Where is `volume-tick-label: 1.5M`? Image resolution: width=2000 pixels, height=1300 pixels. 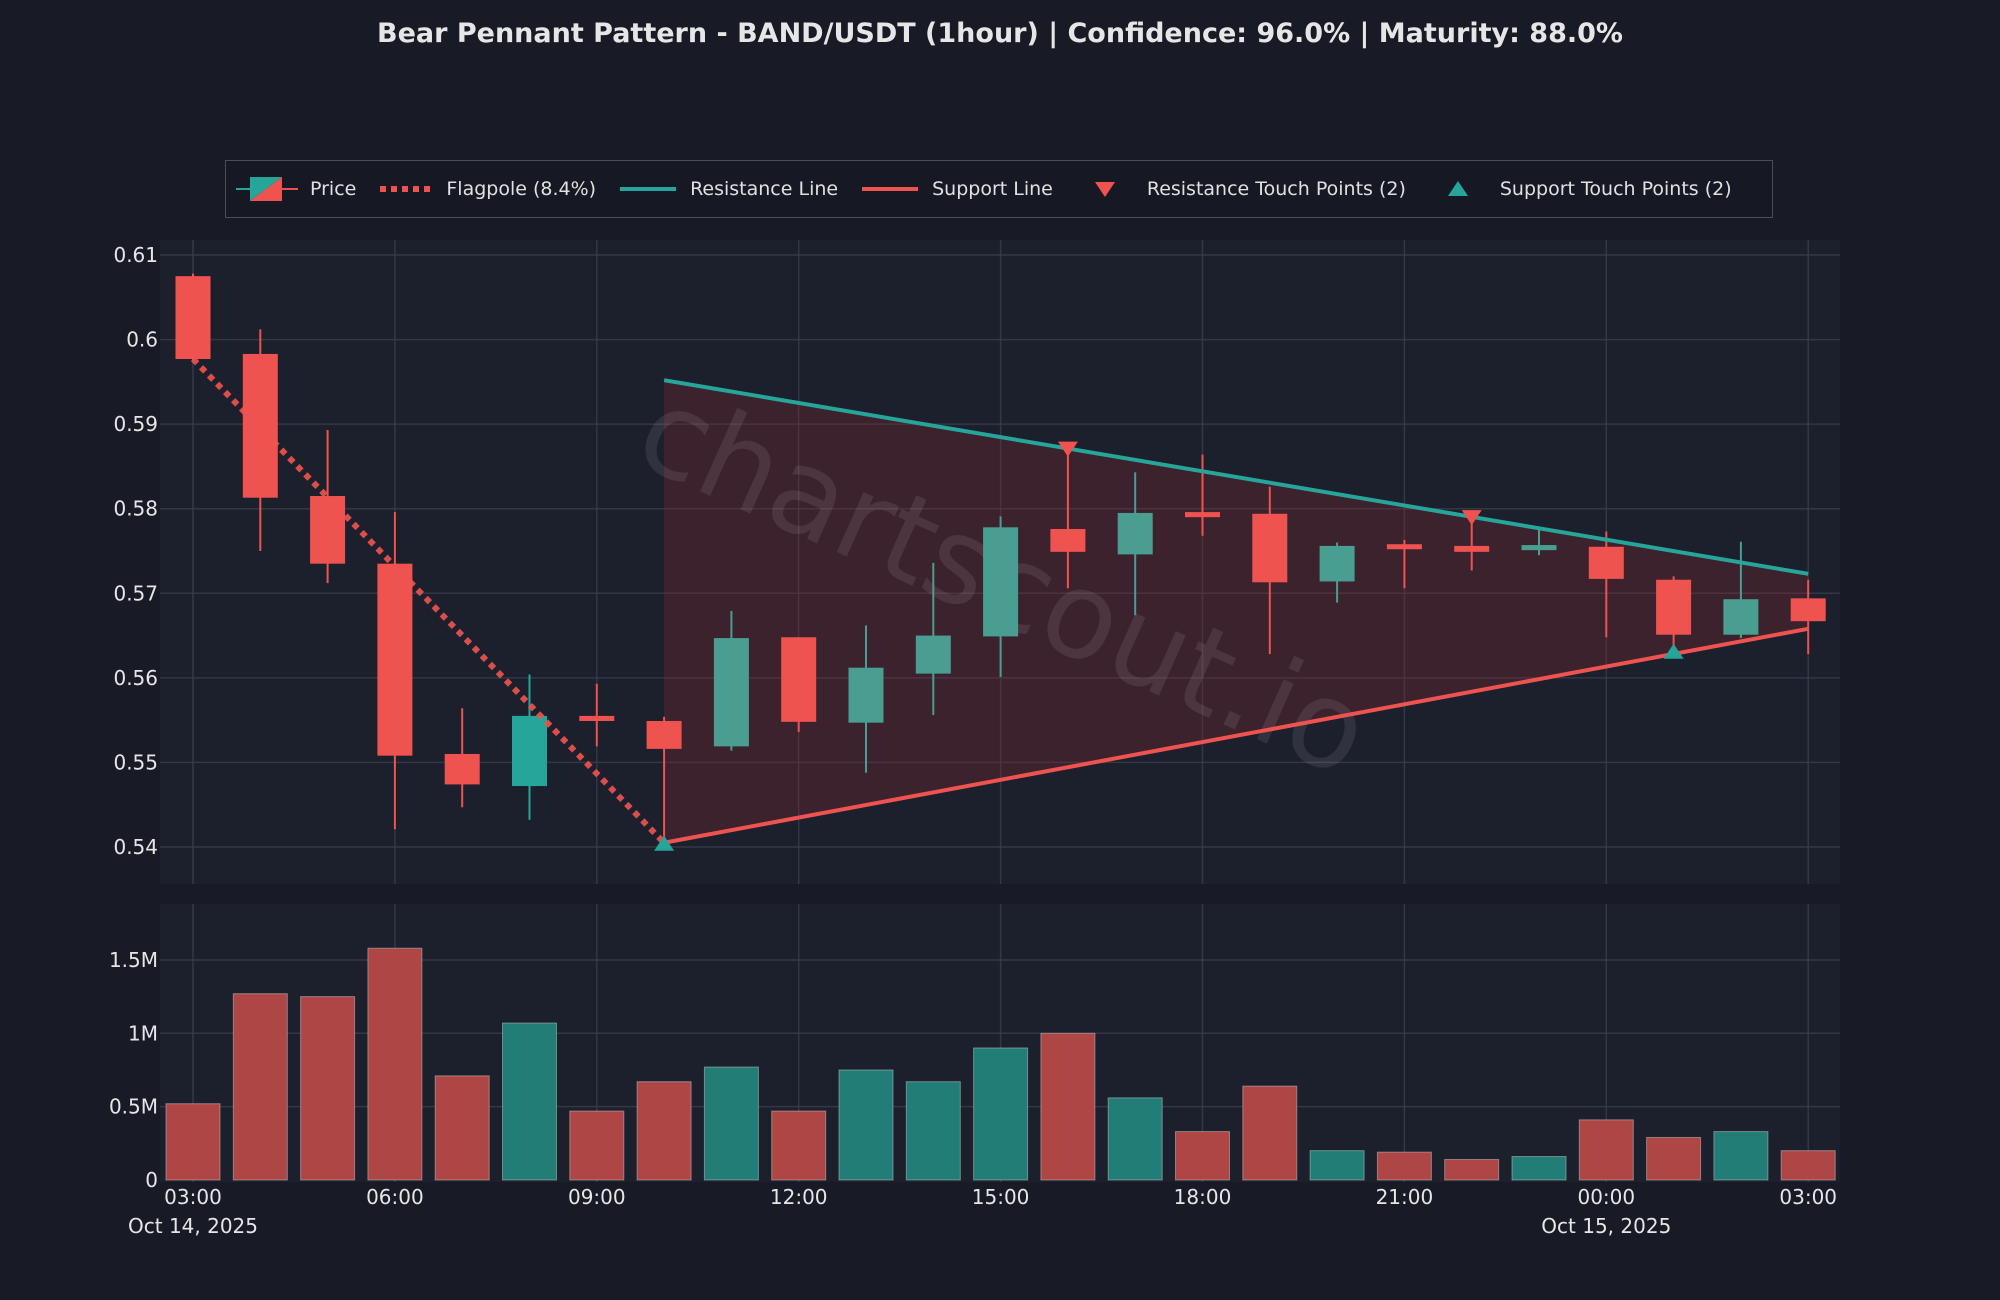 volume-tick-label: 1.5M is located at coordinates (133, 960).